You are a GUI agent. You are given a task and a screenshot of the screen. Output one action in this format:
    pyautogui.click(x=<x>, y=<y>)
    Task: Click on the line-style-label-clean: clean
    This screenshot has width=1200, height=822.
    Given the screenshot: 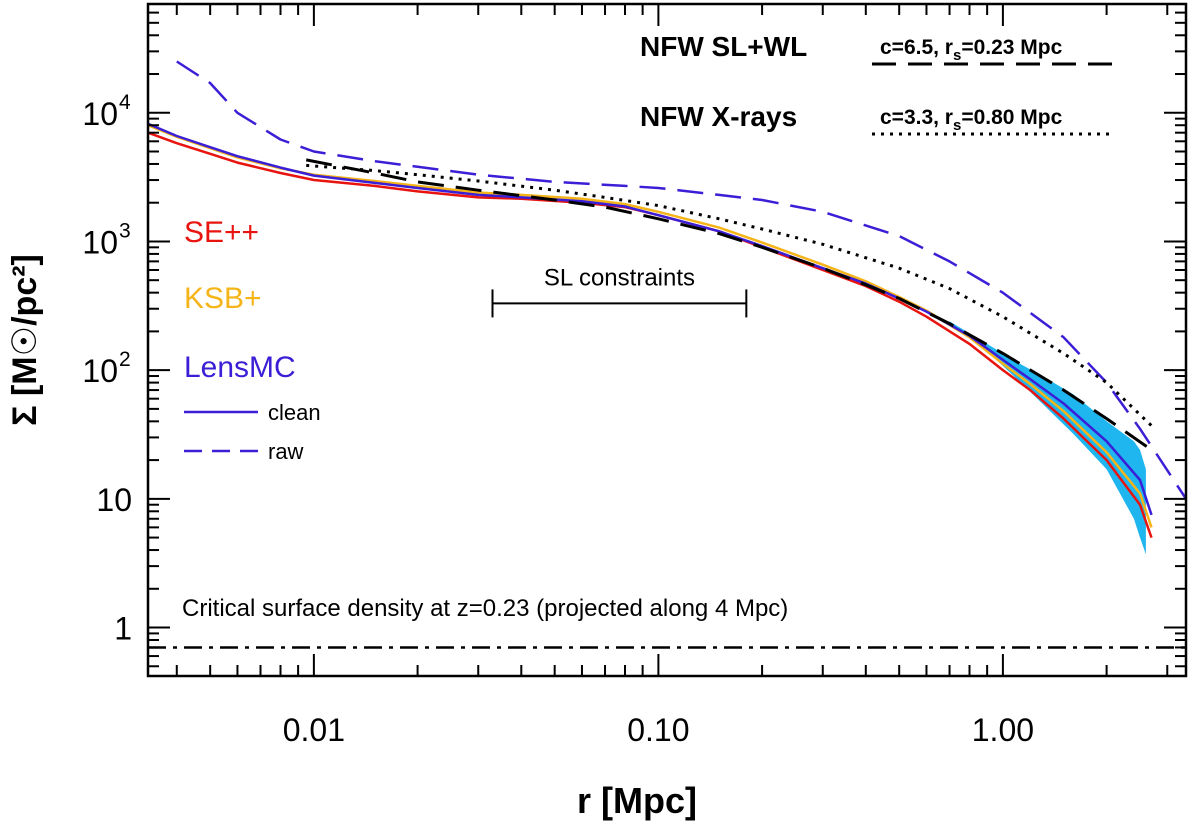 What is the action you would take?
    pyautogui.click(x=294, y=412)
    